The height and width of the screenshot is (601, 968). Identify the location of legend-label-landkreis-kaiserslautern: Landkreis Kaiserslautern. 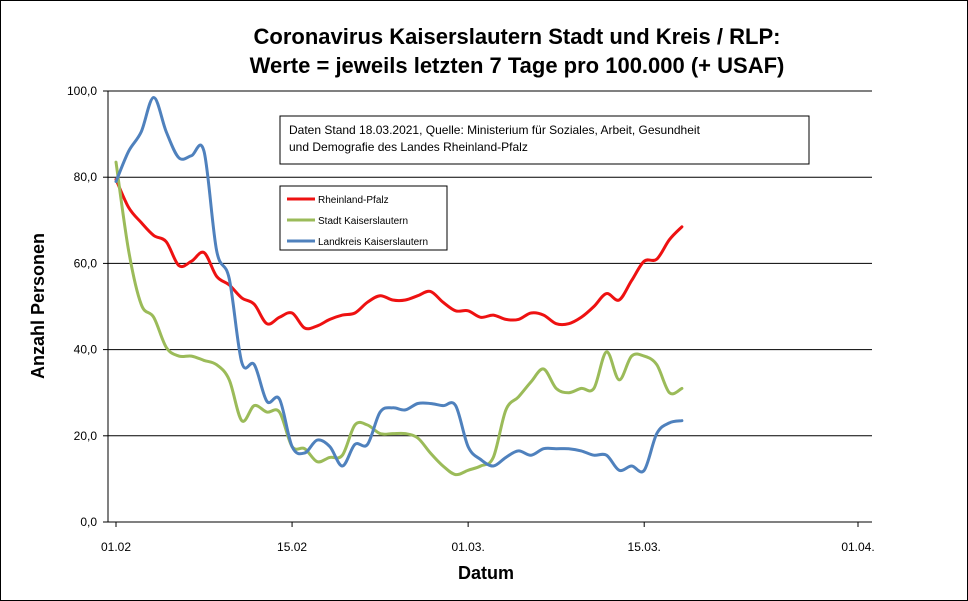
(373, 242).